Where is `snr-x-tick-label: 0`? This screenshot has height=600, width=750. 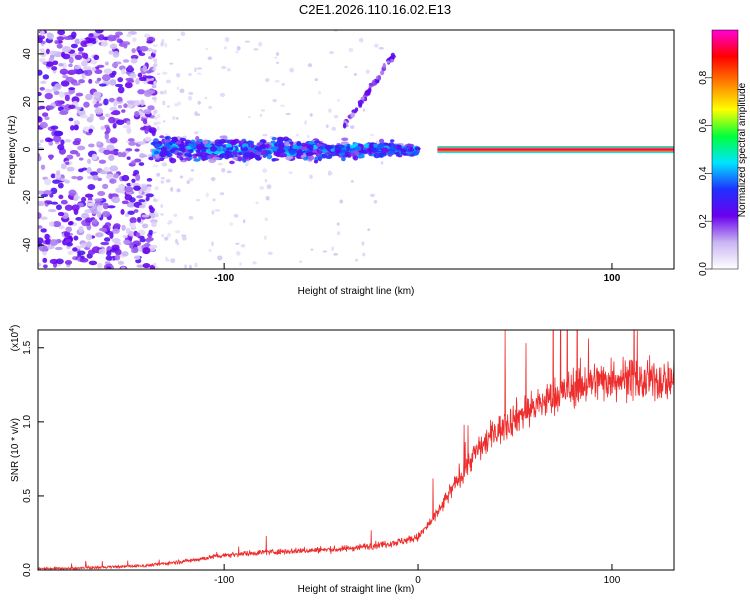 snr-x-tick-label: 0 is located at coordinates (418, 580).